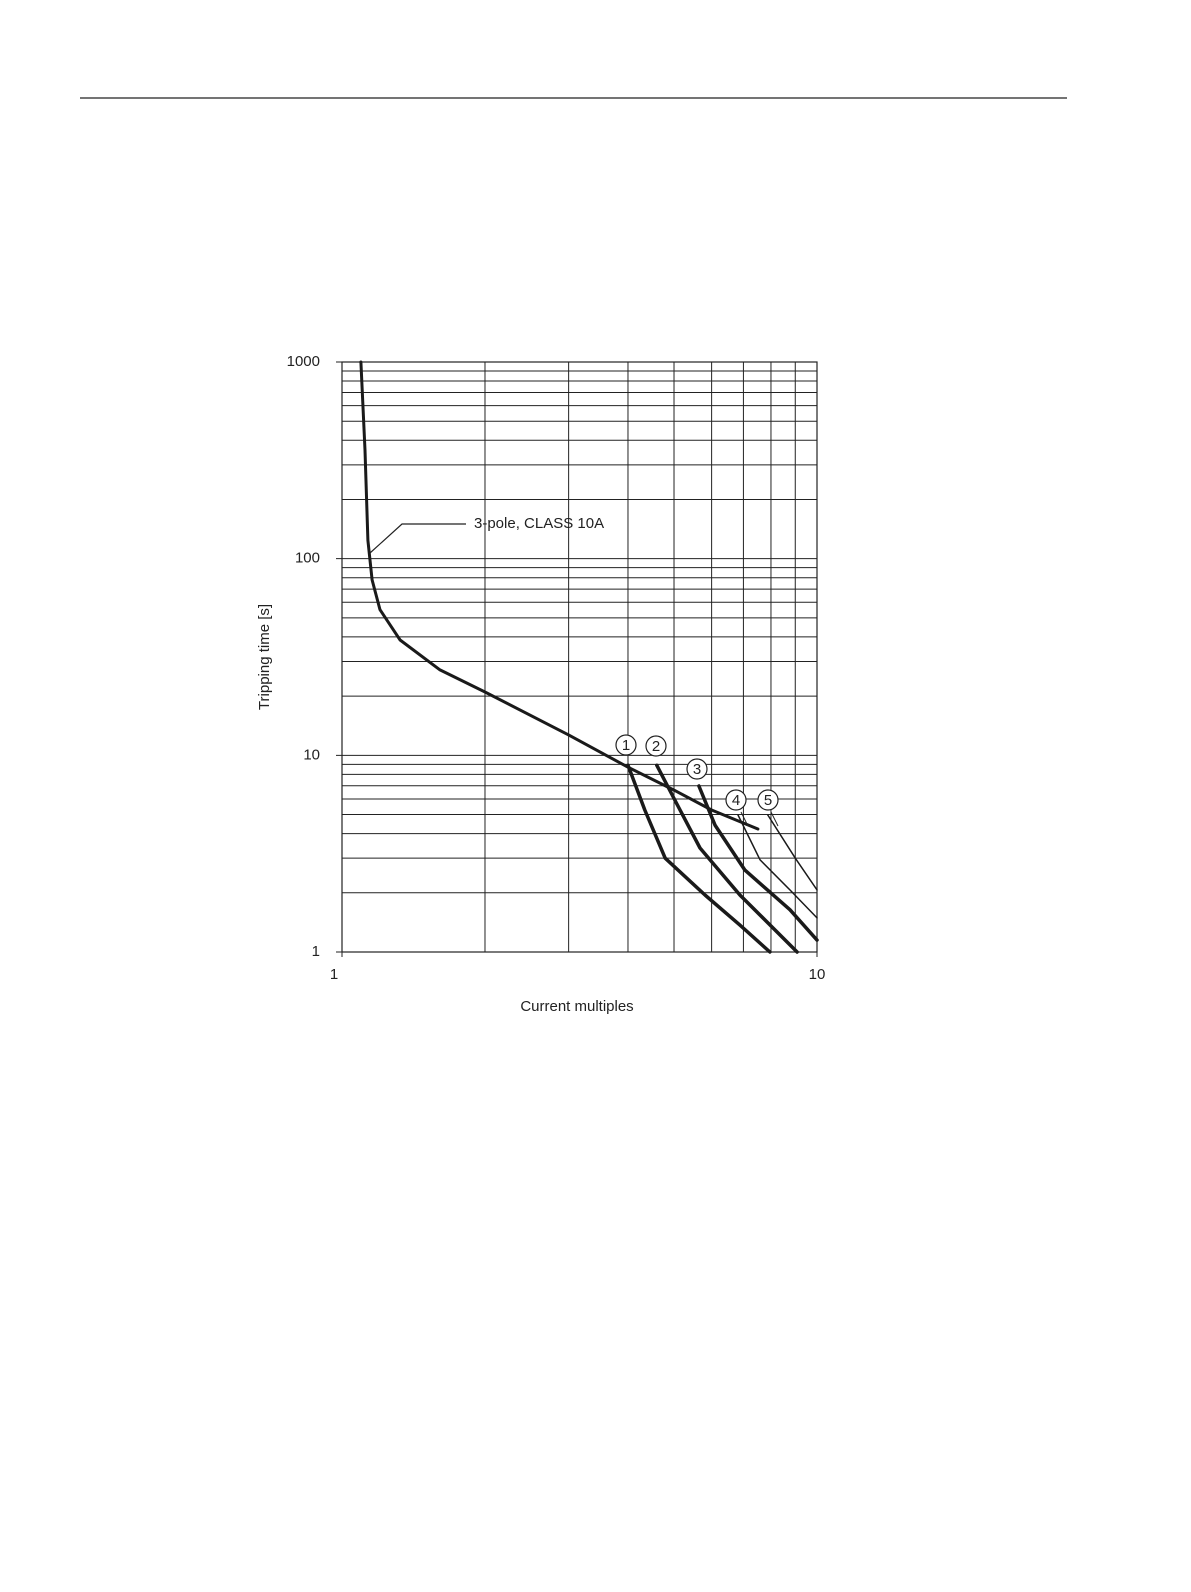  What do you see at coordinates (539, 523) in the screenshot?
I see `annotation: 3-pole, CLASS 10A` at bounding box center [539, 523].